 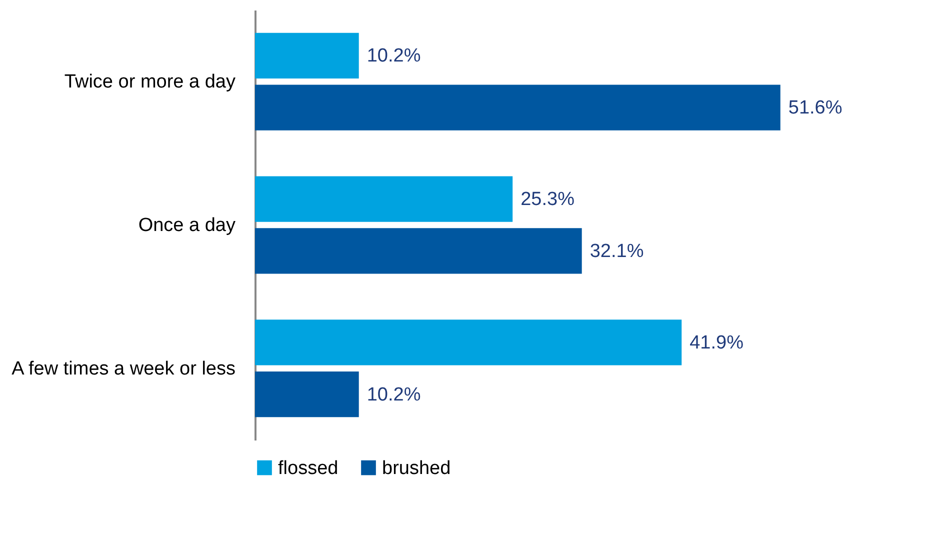 What do you see at coordinates (308, 468) in the screenshot?
I see `legend-label: flossed` at bounding box center [308, 468].